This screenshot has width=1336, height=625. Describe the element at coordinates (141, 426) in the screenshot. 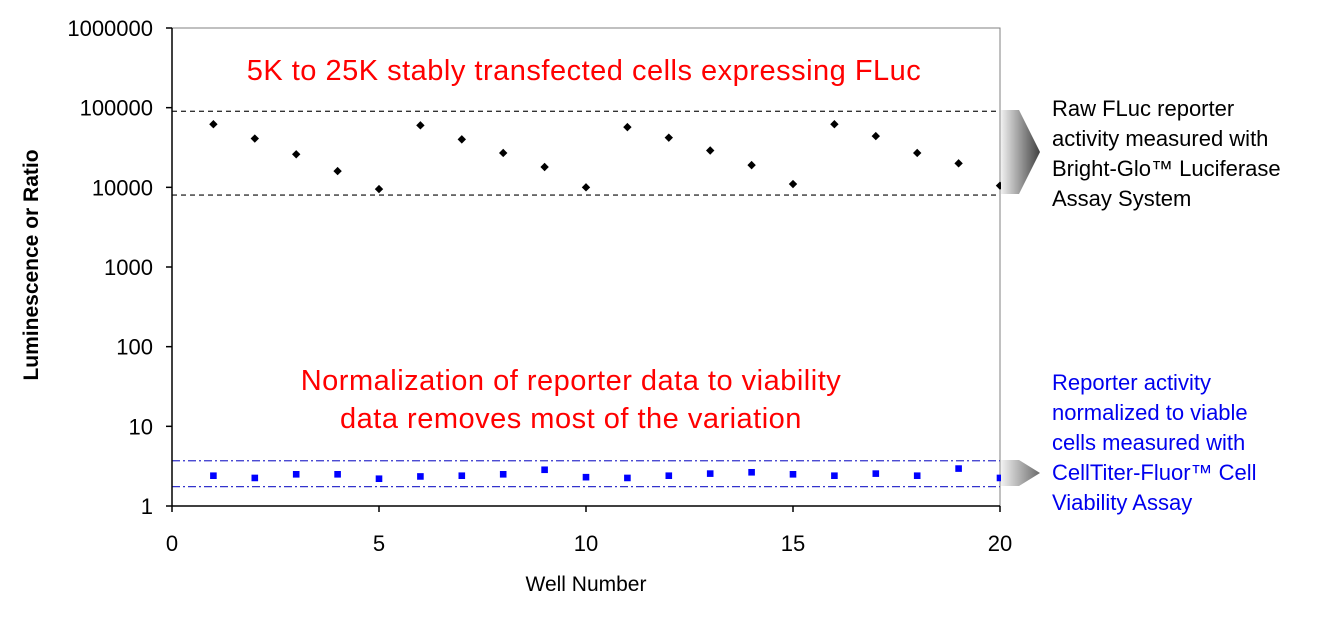

I see `y-tick-label: 10` at that location.